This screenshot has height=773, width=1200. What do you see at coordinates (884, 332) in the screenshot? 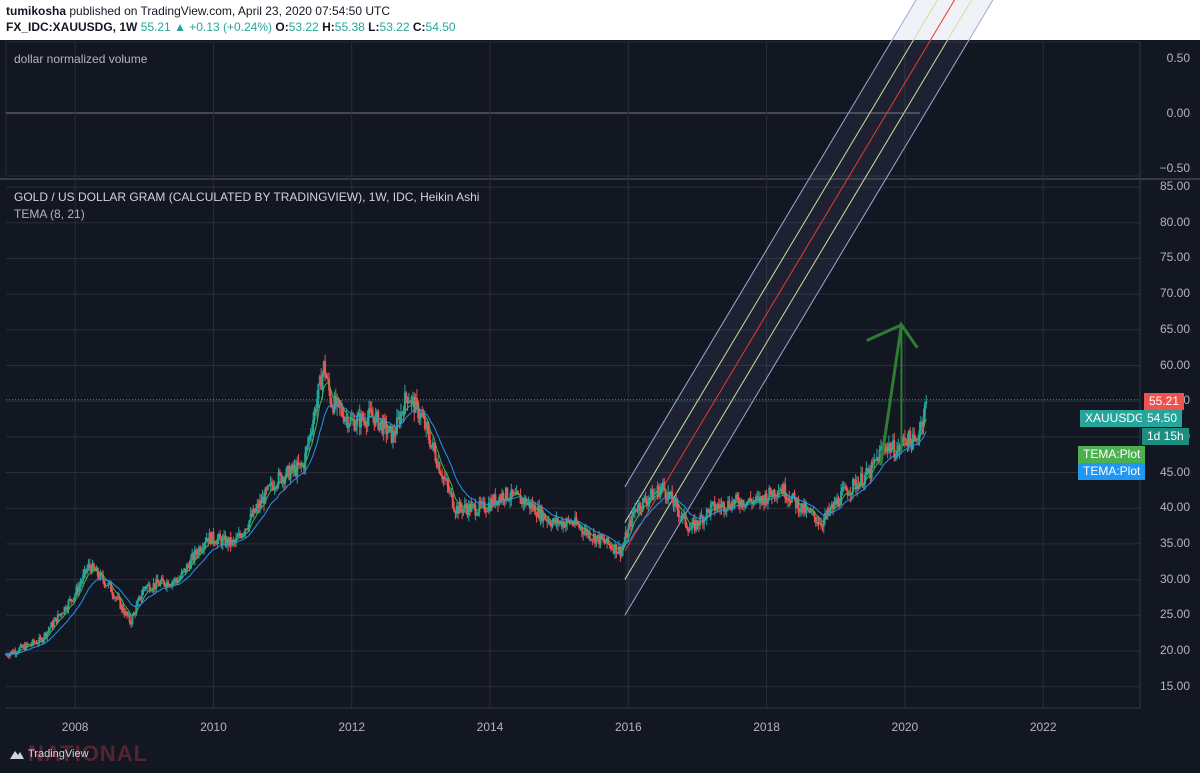
I see `arrow-head` at bounding box center [884, 332].